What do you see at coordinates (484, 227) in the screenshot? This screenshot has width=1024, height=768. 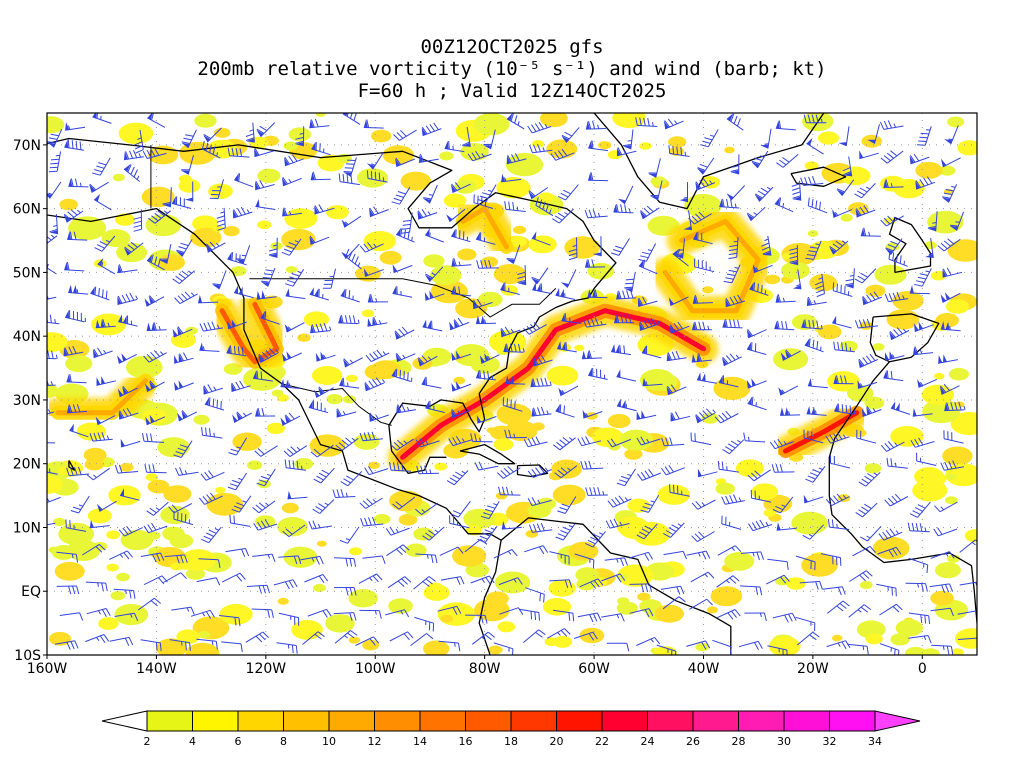 I see `vorticity-hudson` at bounding box center [484, 227].